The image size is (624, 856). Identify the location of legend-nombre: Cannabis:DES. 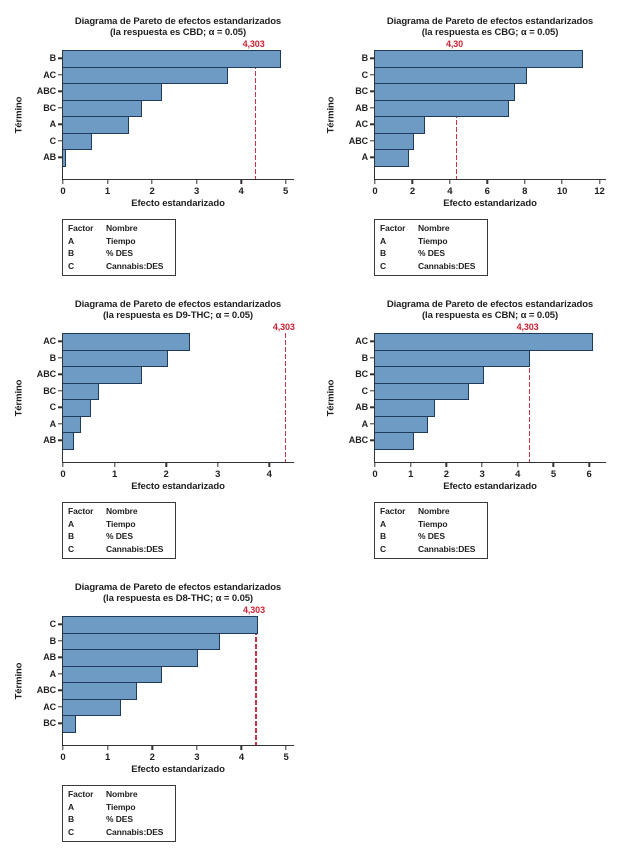
(135, 831).